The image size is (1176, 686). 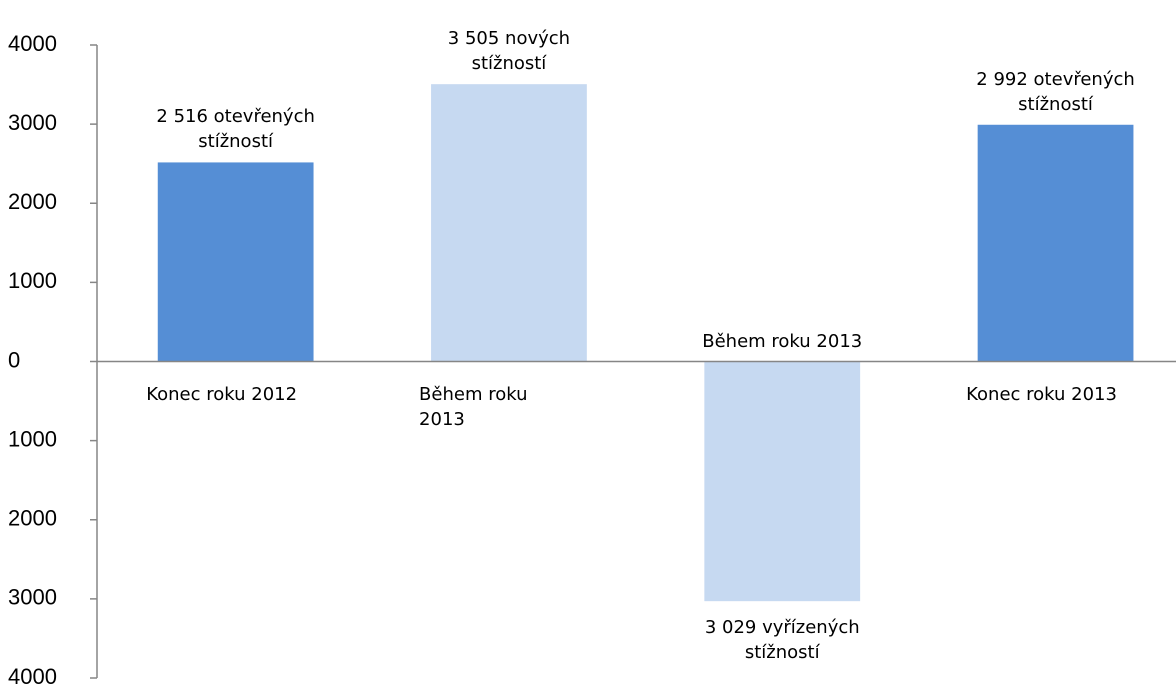 I want to click on value-label: 2 992 otevřených stížností, so click(x=1055, y=91).